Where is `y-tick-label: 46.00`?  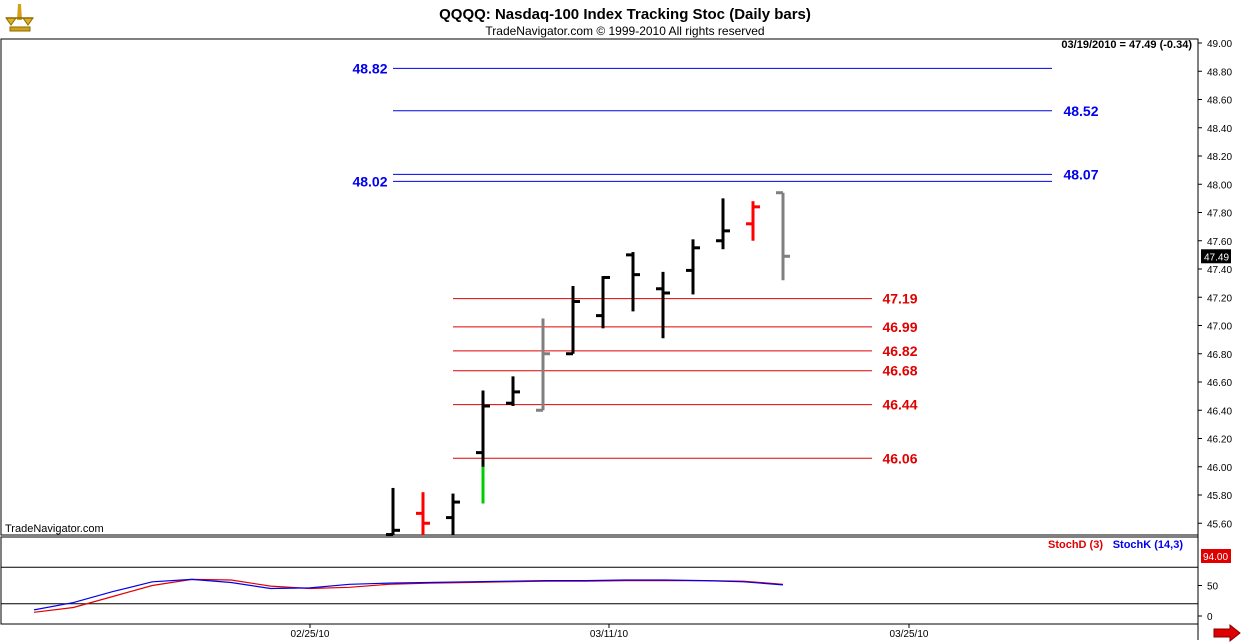
y-tick-label: 46.00 is located at coordinates (1219, 468).